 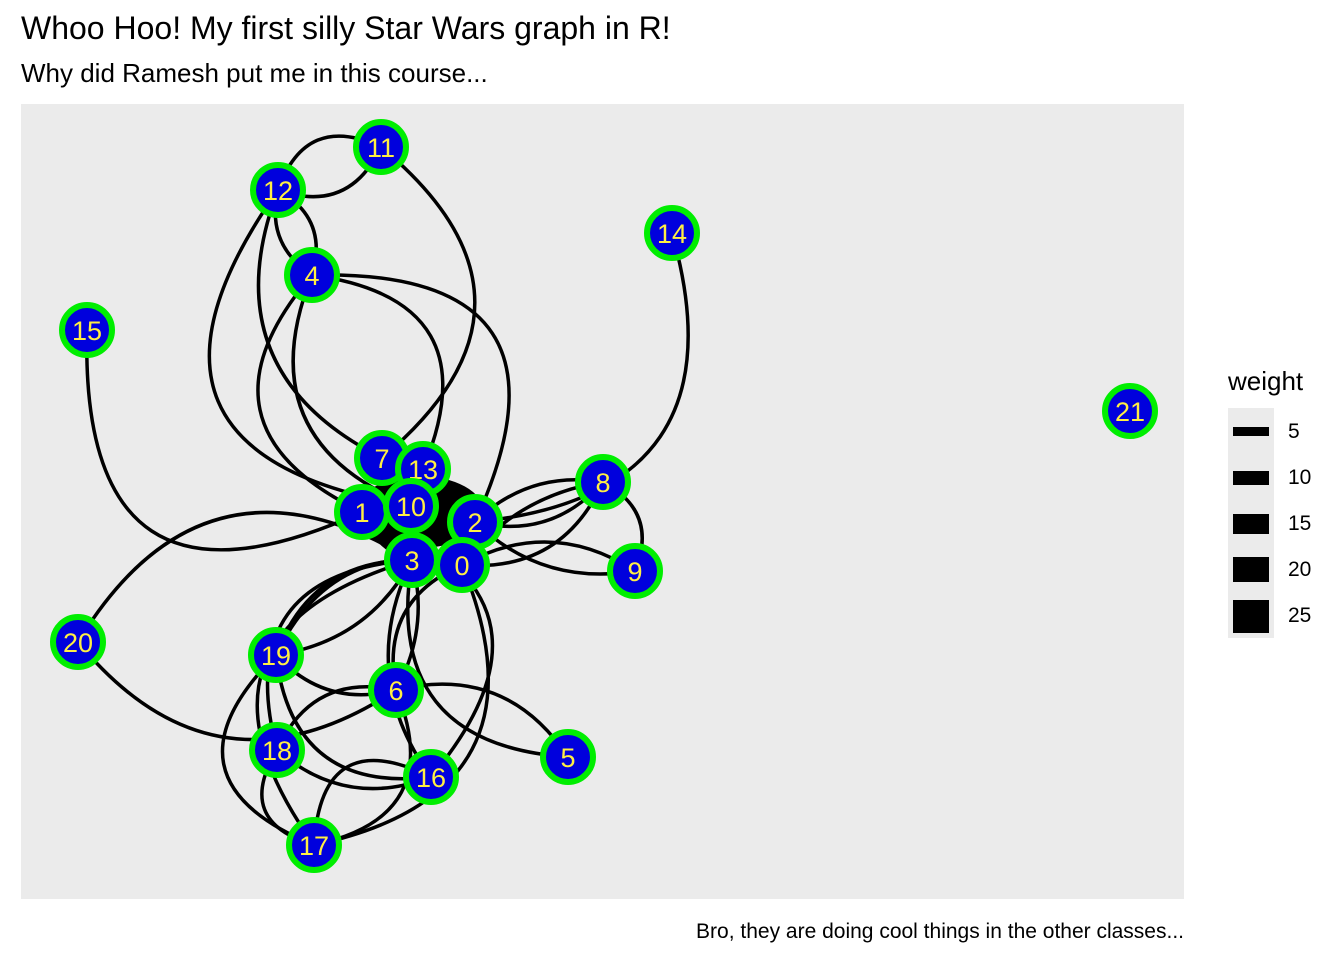 I want to click on node-19: 19, so click(x=276, y=655).